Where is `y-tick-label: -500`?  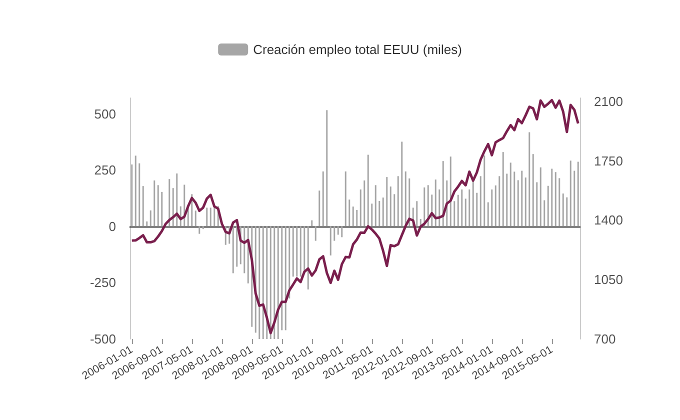
y-tick-label: -500 is located at coordinates (103, 339).